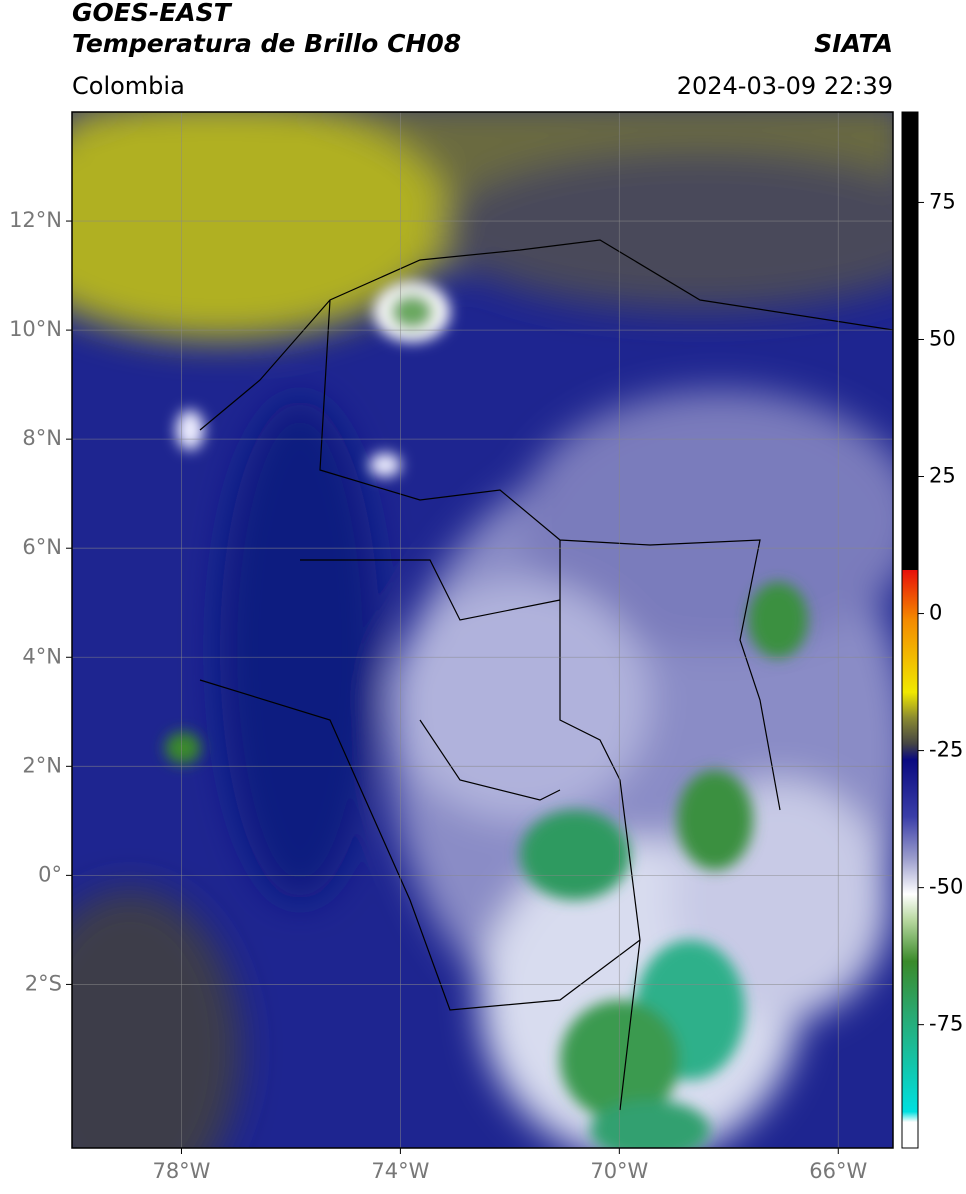  Describe the element at coordinates (853, 43) in the screenshot. I see `source: SIATA` at that location.